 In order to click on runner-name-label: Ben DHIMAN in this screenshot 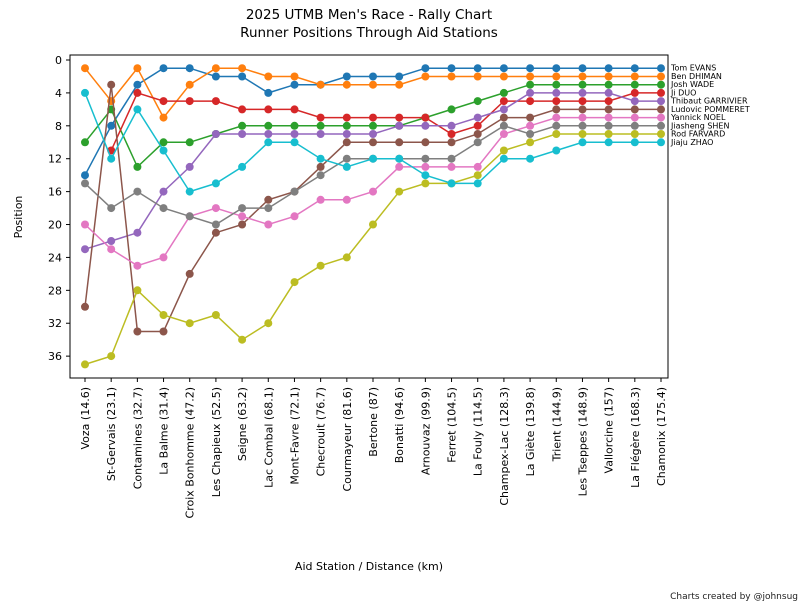, I will do `click(696, 76)`.